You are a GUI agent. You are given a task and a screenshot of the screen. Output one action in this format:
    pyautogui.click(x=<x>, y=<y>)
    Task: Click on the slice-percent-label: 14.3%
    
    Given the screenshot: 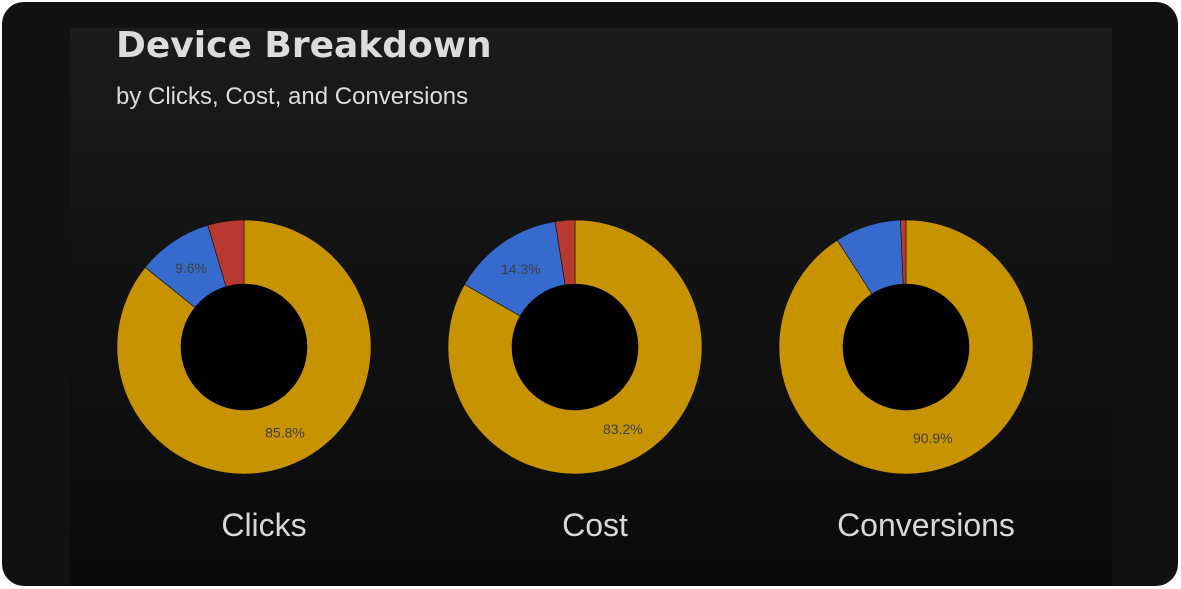 What is the action you would take?
    pyautogui.click(x=521, y=269)
    